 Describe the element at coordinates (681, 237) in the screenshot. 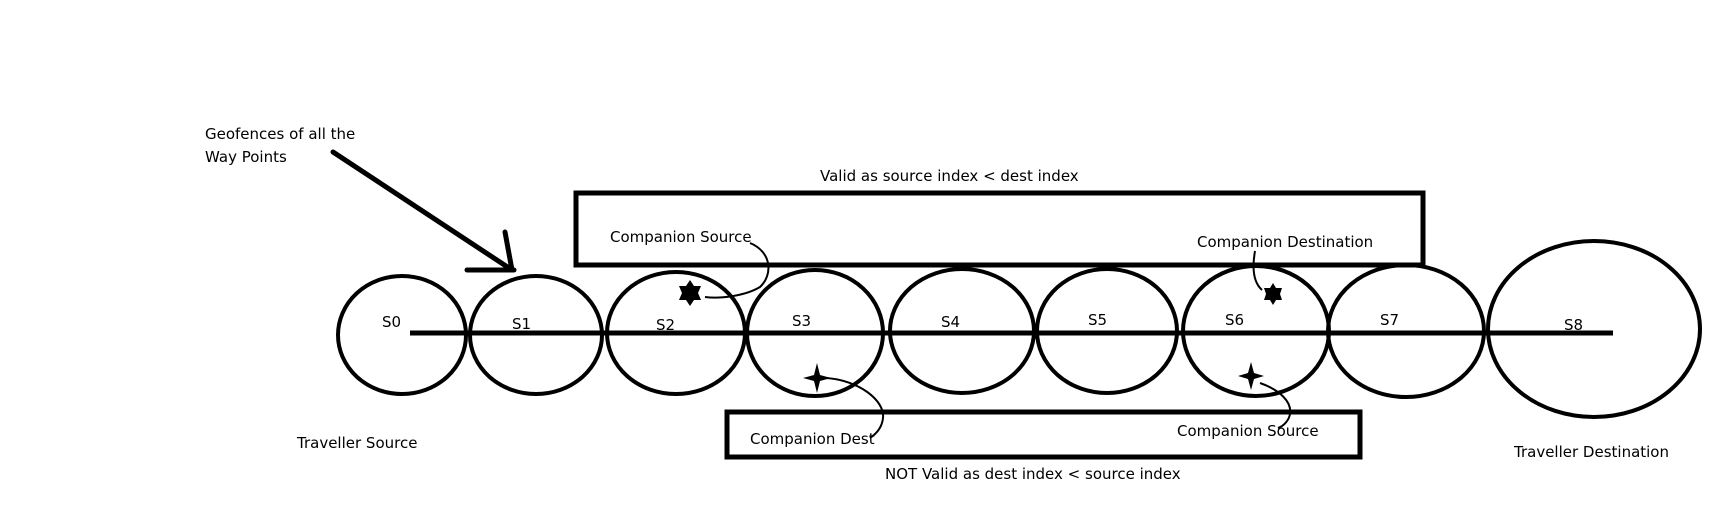

I see `valid-companion-source-label: Companion Source` at that location.